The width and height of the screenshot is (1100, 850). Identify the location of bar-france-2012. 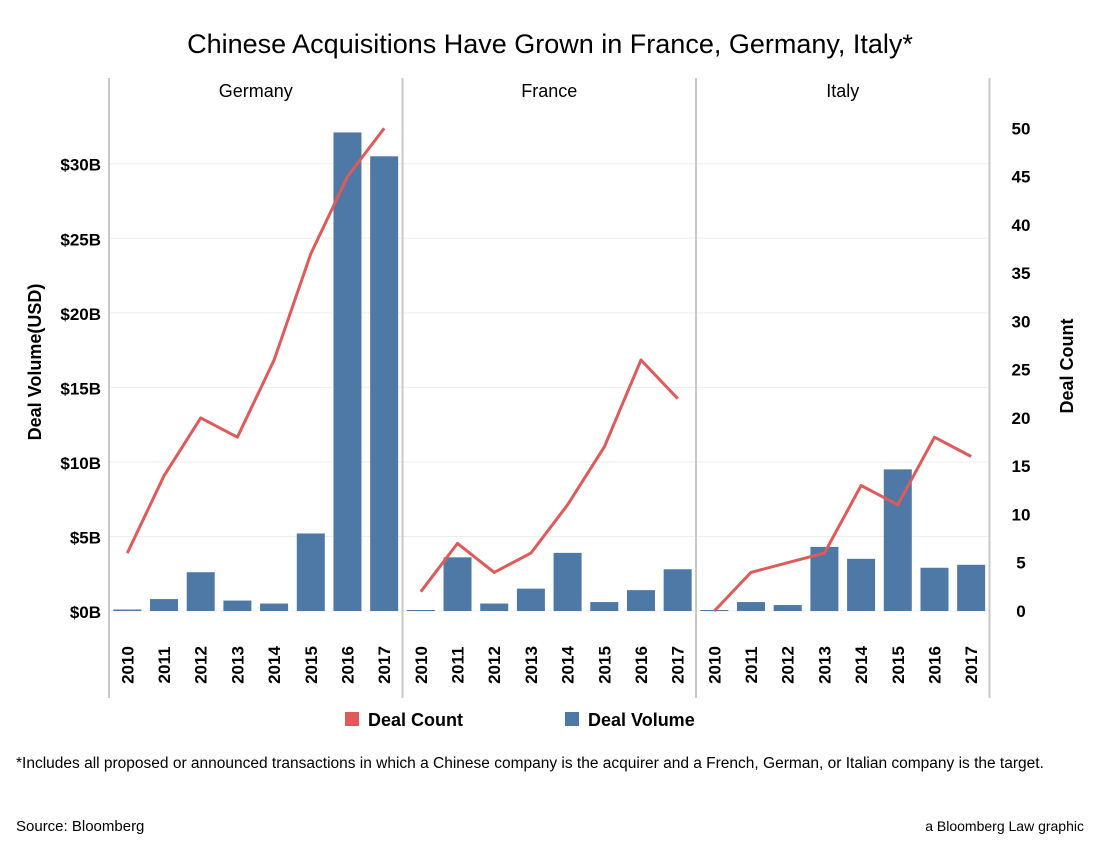
(494, 607).